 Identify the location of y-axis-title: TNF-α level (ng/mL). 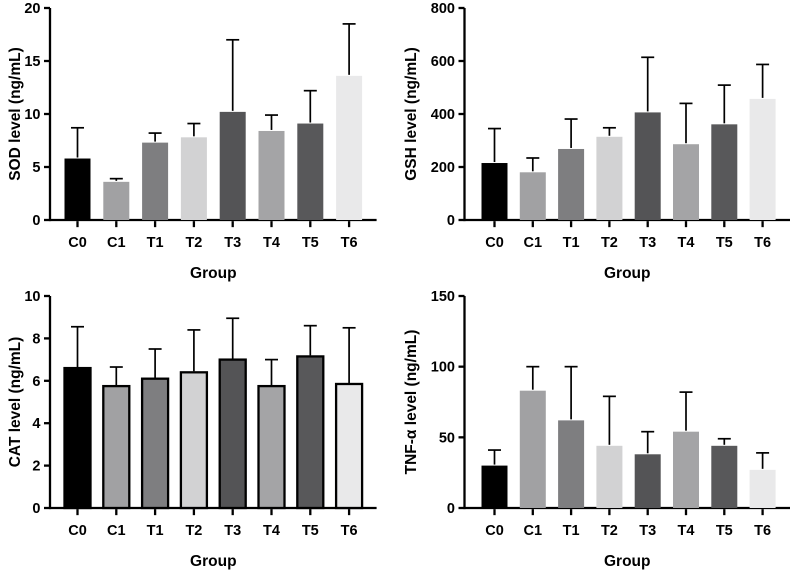
(411, 402).